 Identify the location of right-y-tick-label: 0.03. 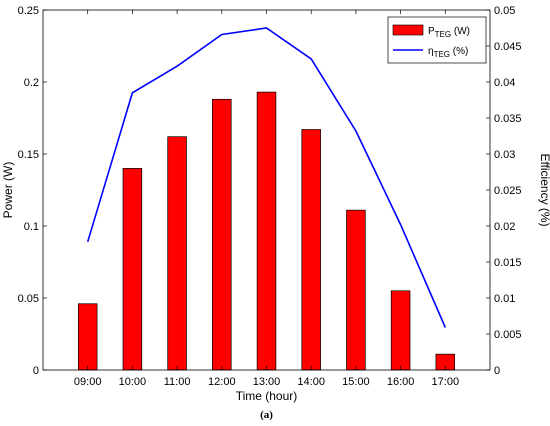
(504, 155).